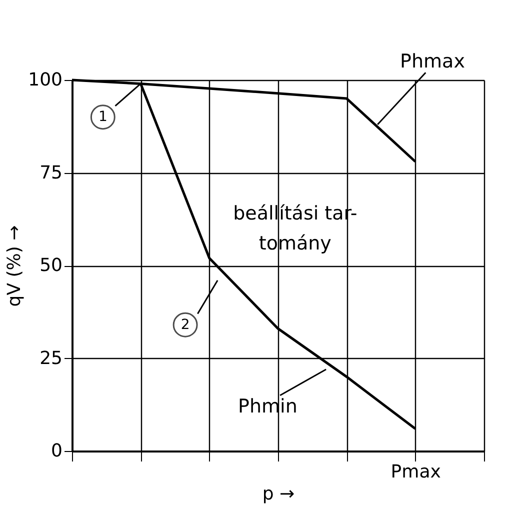 This screenshot has width=515, height=508. What do you see at coordinates (185, 324) in the screenshot?
I see `annotation: 2` at bounding box center [185, 324].